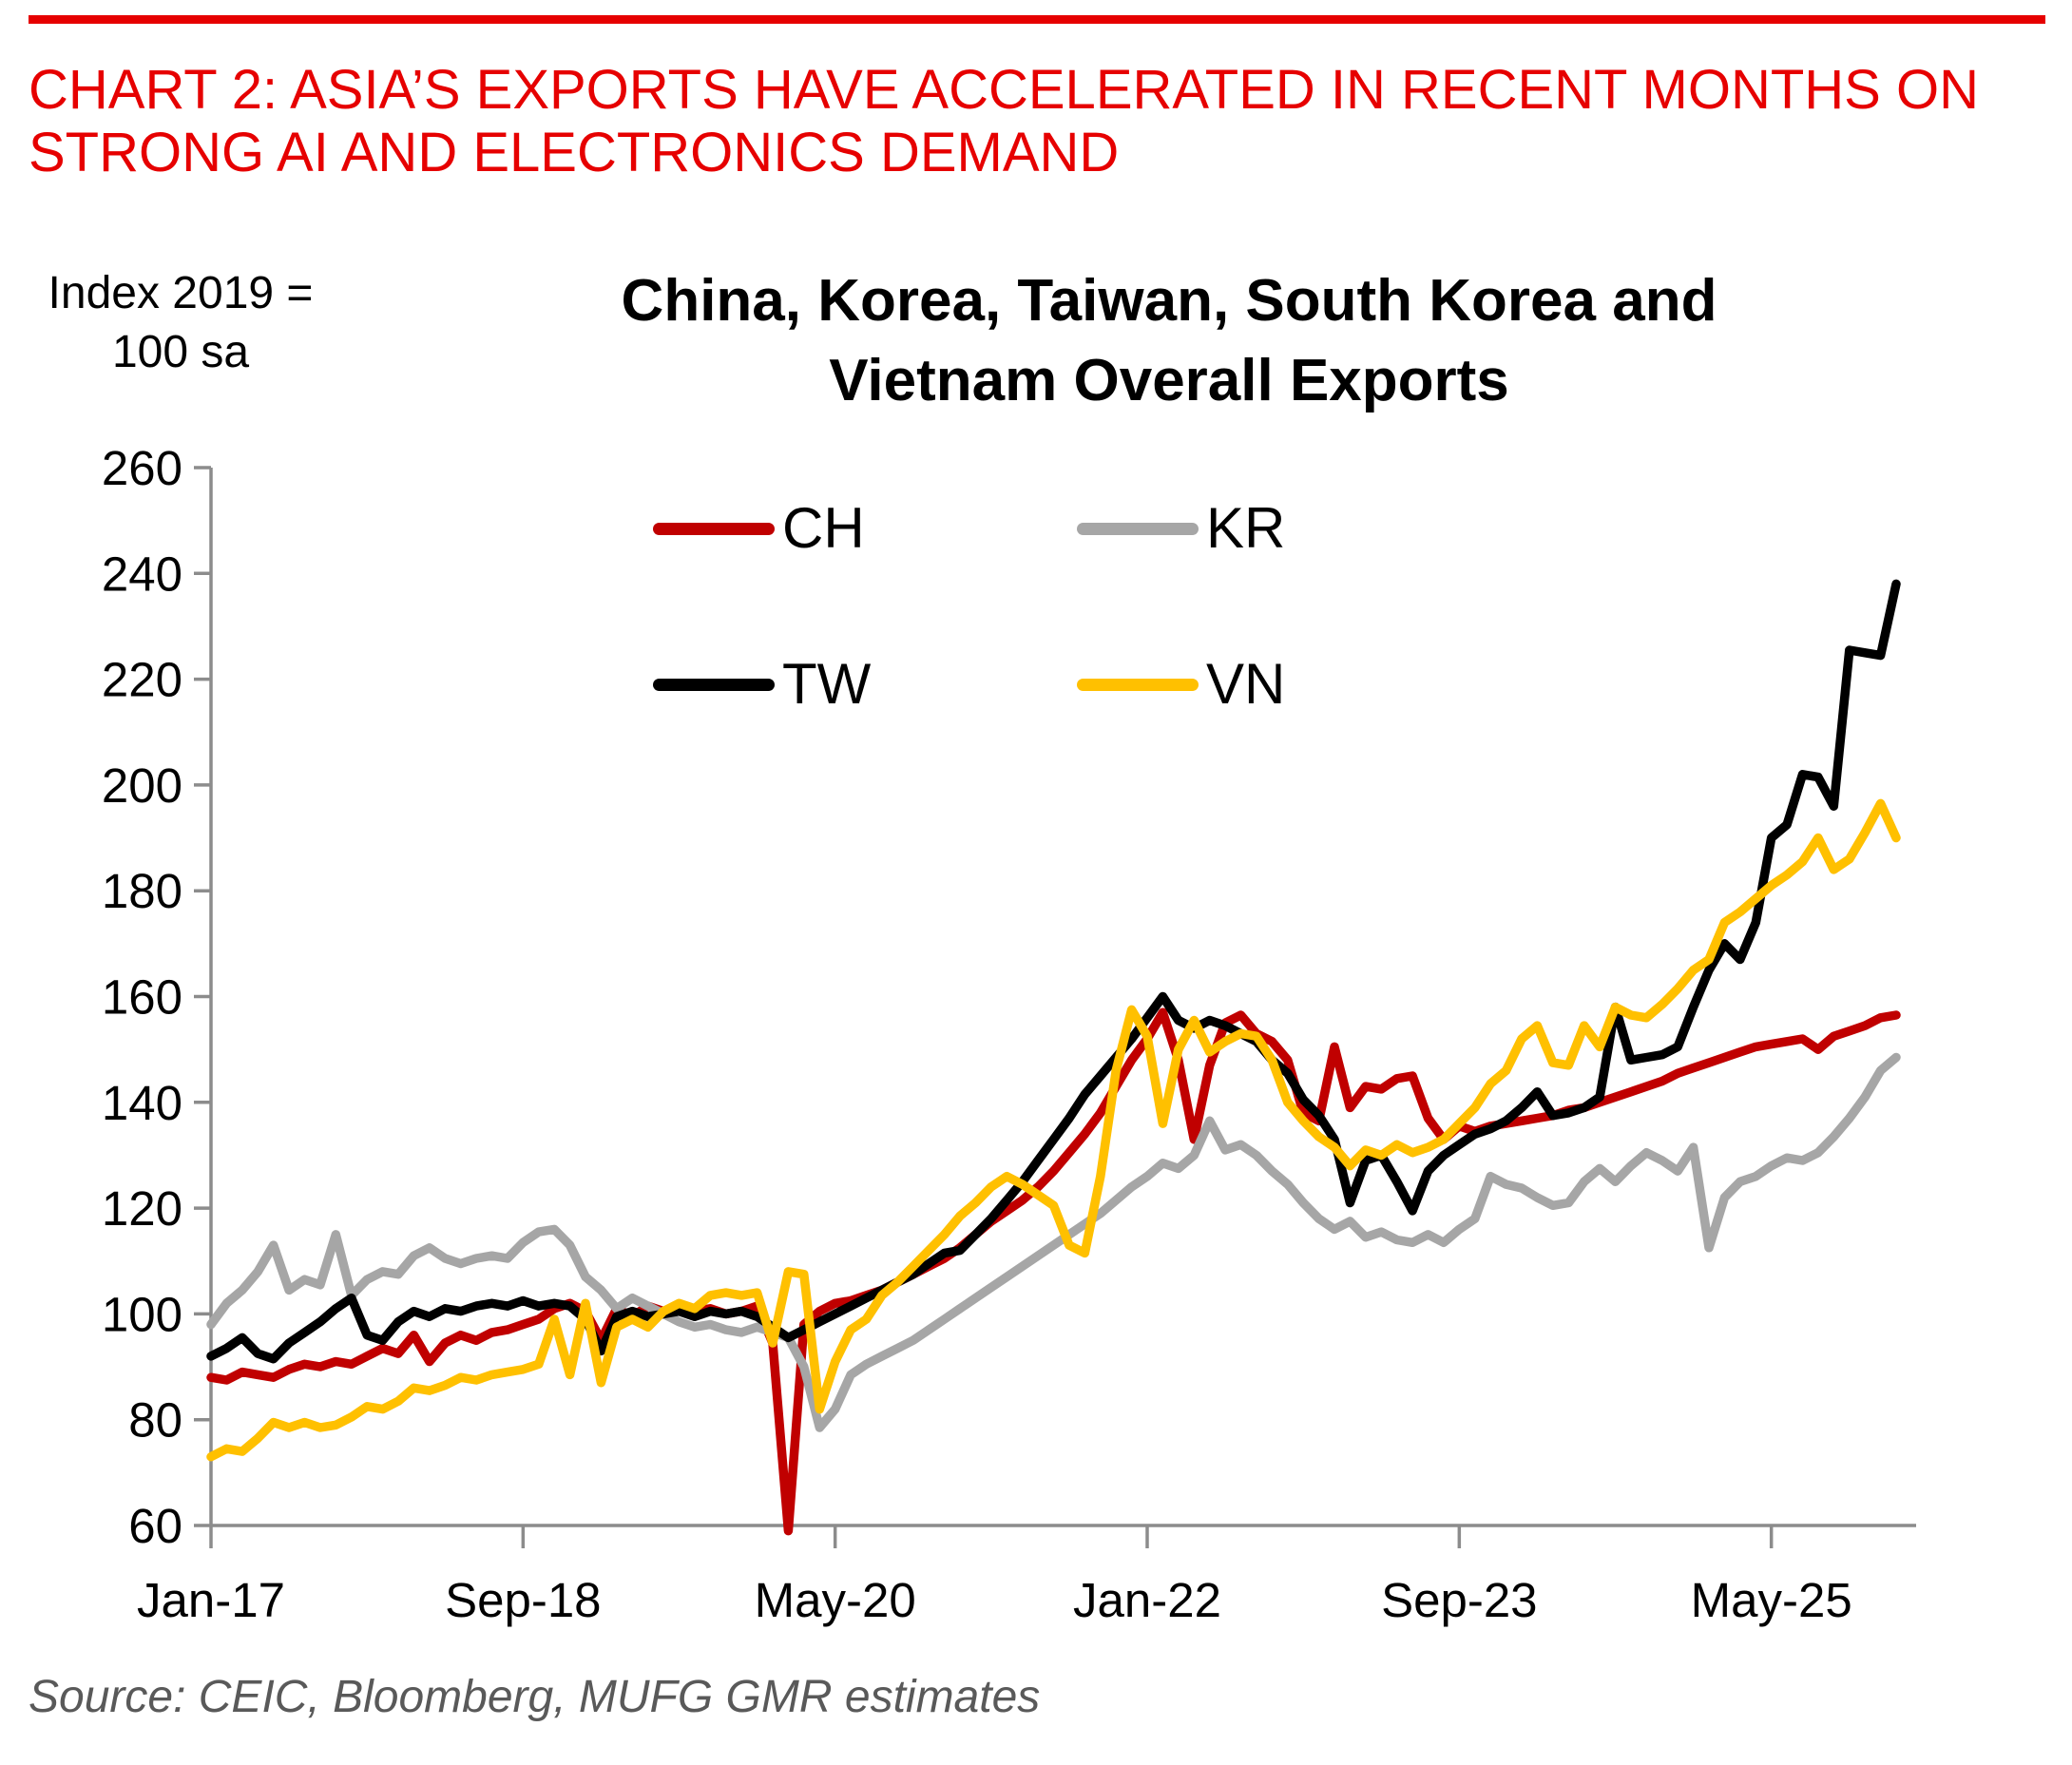 Image resolution: width=2072 pixels, height=1765 pixels. I want to click on y-tick-label-260: 260, so click(142, 468).